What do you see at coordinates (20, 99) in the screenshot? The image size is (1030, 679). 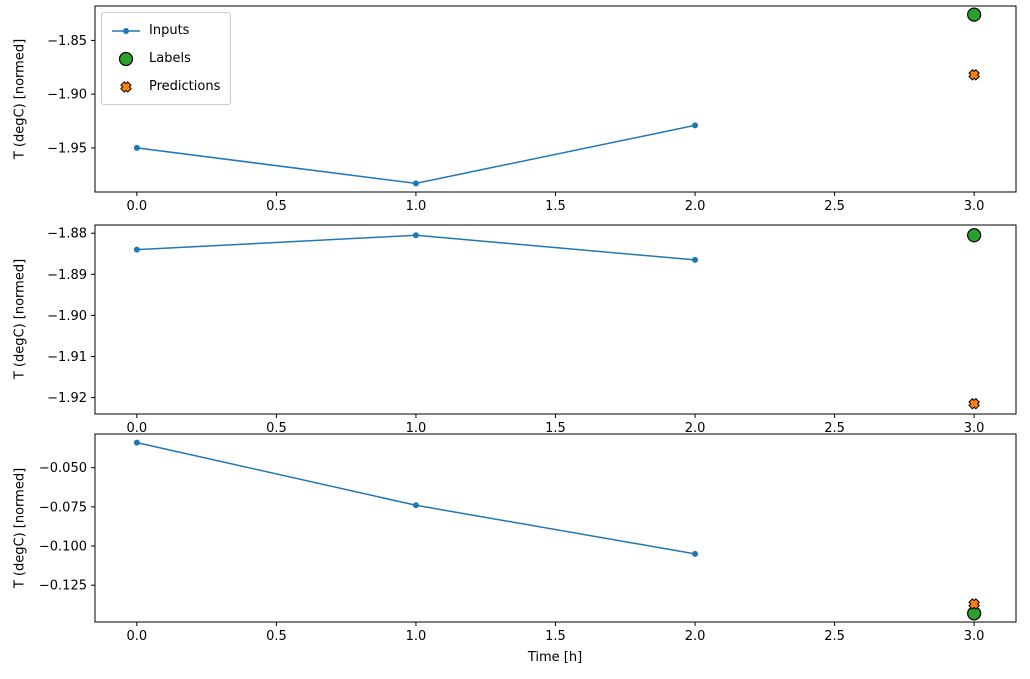 I see `y-axis-label-subplot-1: T (degC) [normed]` at bounding box center [20, 99].